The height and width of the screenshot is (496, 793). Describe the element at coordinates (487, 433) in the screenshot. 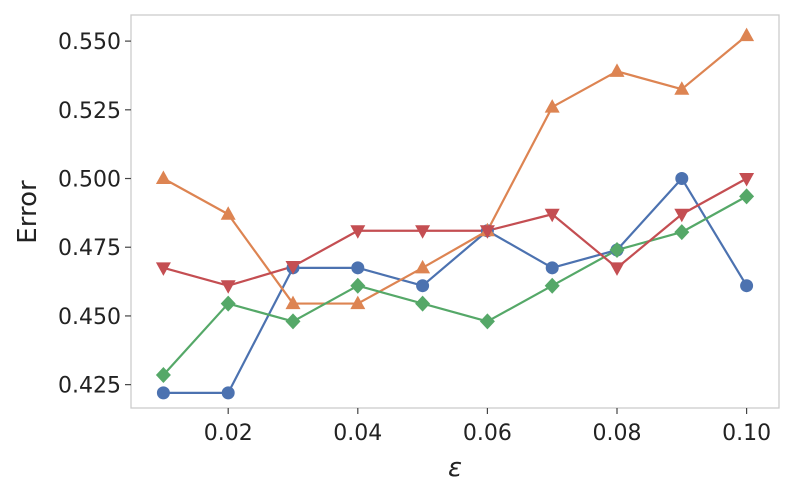

I see `x-tick-label: 0.06` at that location.